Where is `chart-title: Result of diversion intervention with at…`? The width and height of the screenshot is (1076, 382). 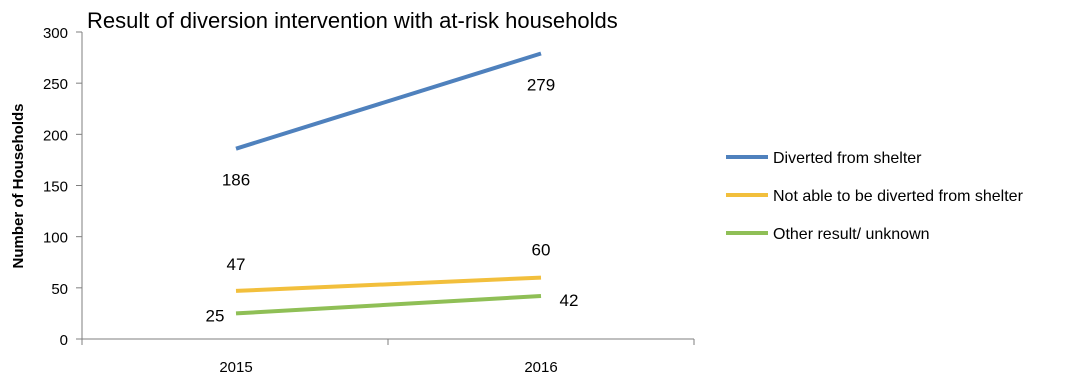
chart-title: Result of diversion intervention with at… is located at coordinates (352, 20).